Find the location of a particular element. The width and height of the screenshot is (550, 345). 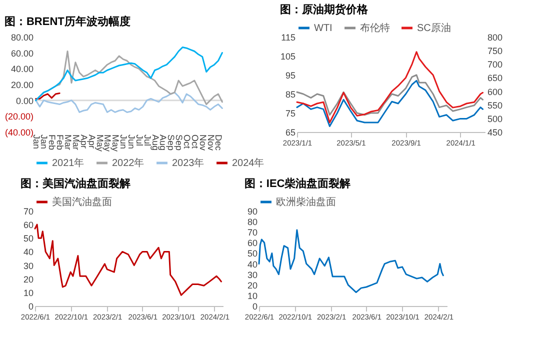

legend-label: 布伦特 is located at coordinates (375, 28).